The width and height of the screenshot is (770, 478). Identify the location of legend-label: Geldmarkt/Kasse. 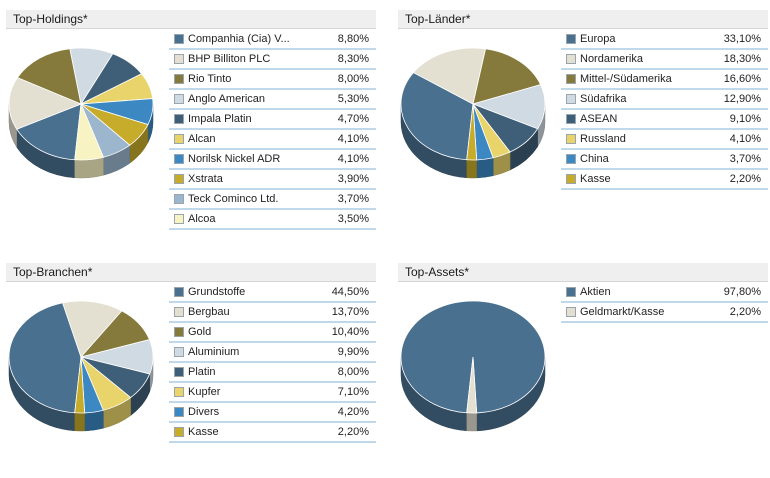
(622, 312).